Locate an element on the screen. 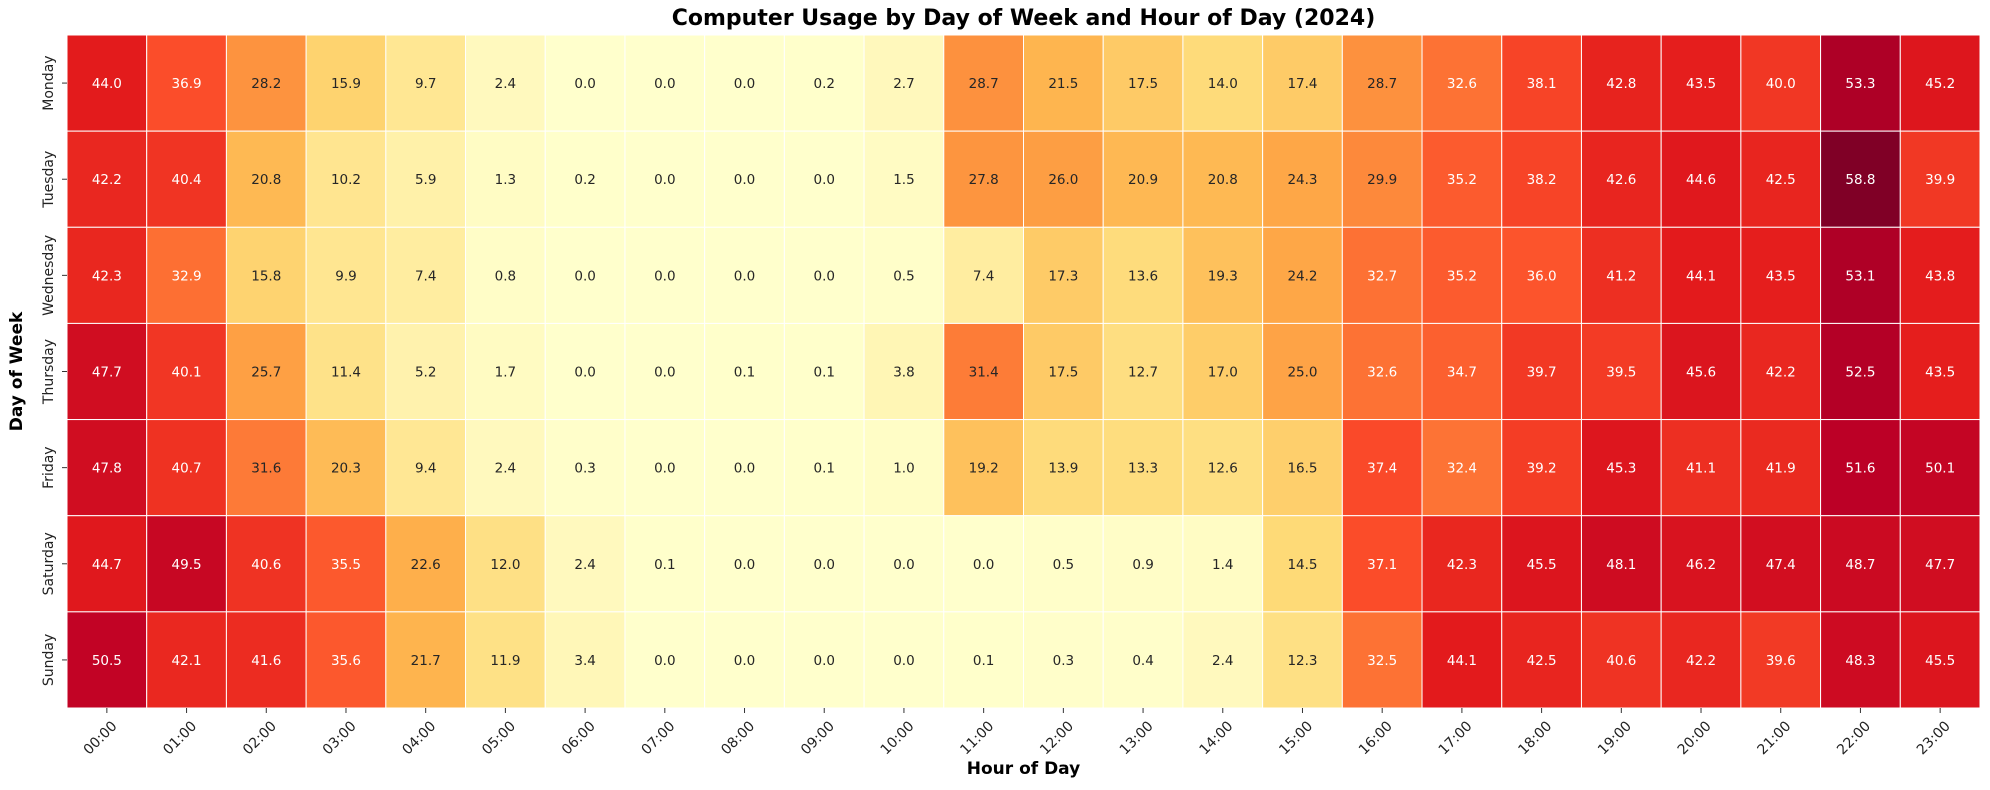  cell-value-label: 12.3 is located at coordinates (1302, 661).